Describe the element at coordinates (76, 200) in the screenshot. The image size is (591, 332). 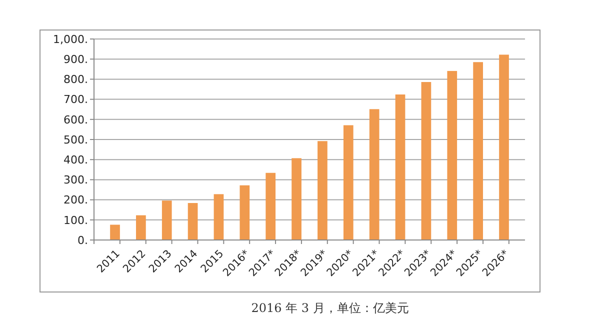
I see `y-tick-label: 200.` at that location.